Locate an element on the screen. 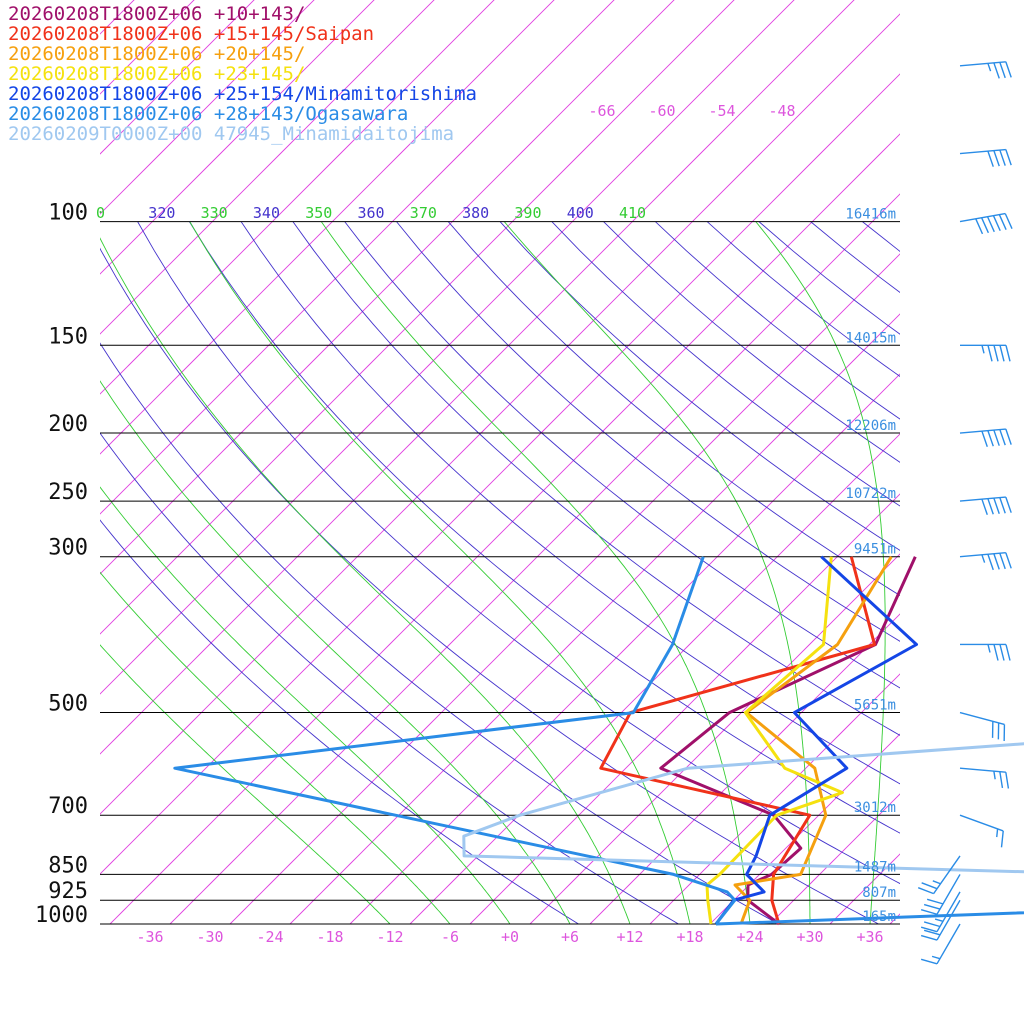 The width and height of the screenshot is (1024, 1024). temperature-tick-label: -30 is located at coordinates (209, 937).